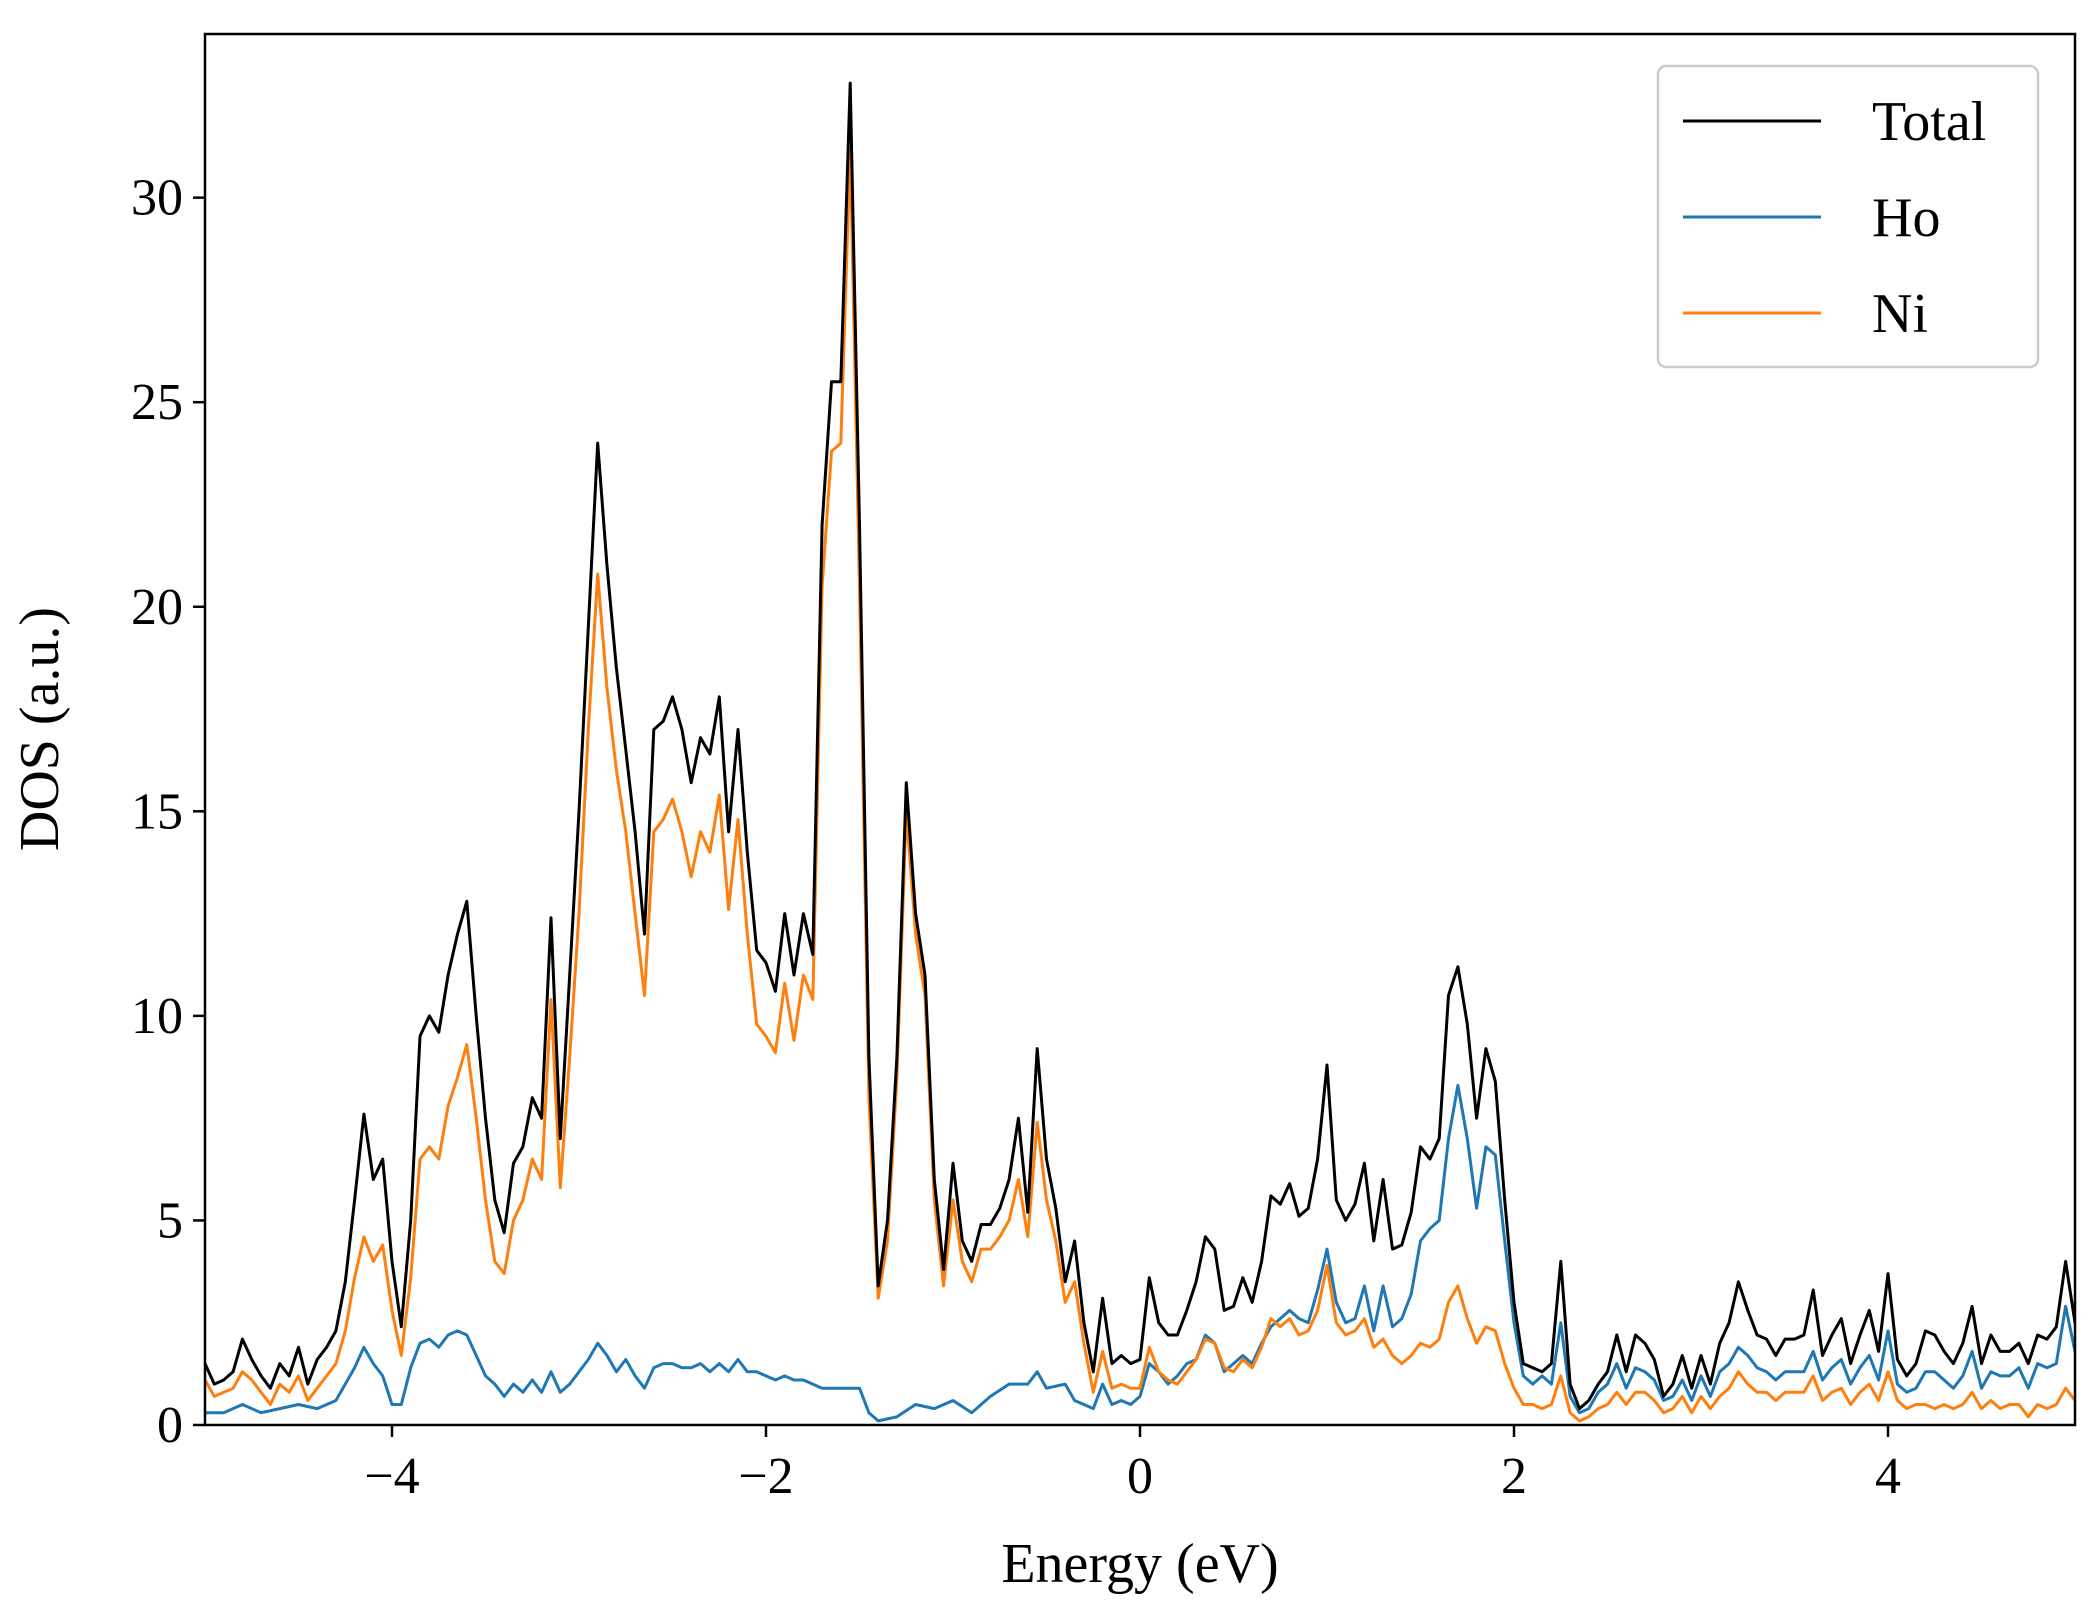 The height and width of the screenshot is (1617, 2097). Describe the element at coordinates (1514, 1476) in the screenshot. I see `x-tick-label: 2` at that location.